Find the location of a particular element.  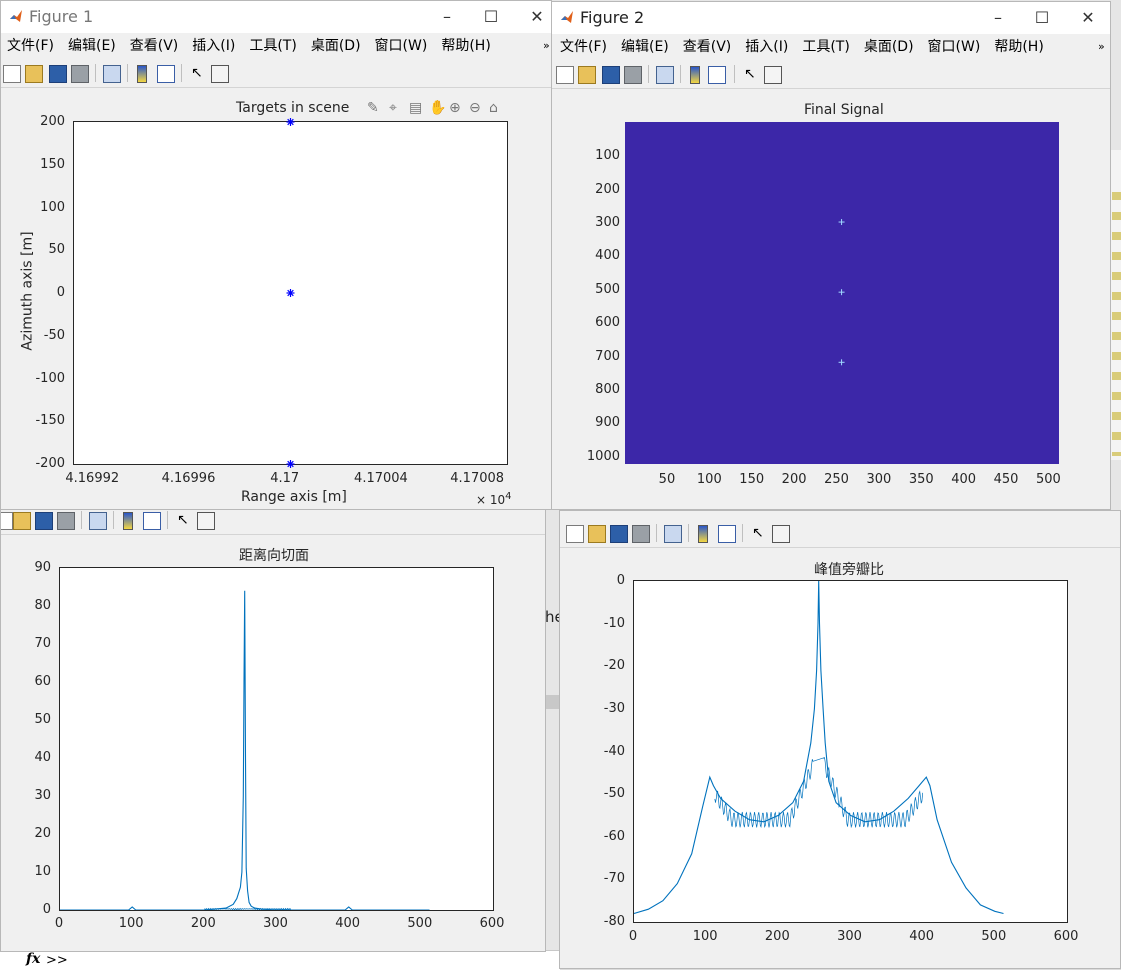

figure2-titlebar: Figure 2 – ☐ ✕ is located at coordinates (831, 18).